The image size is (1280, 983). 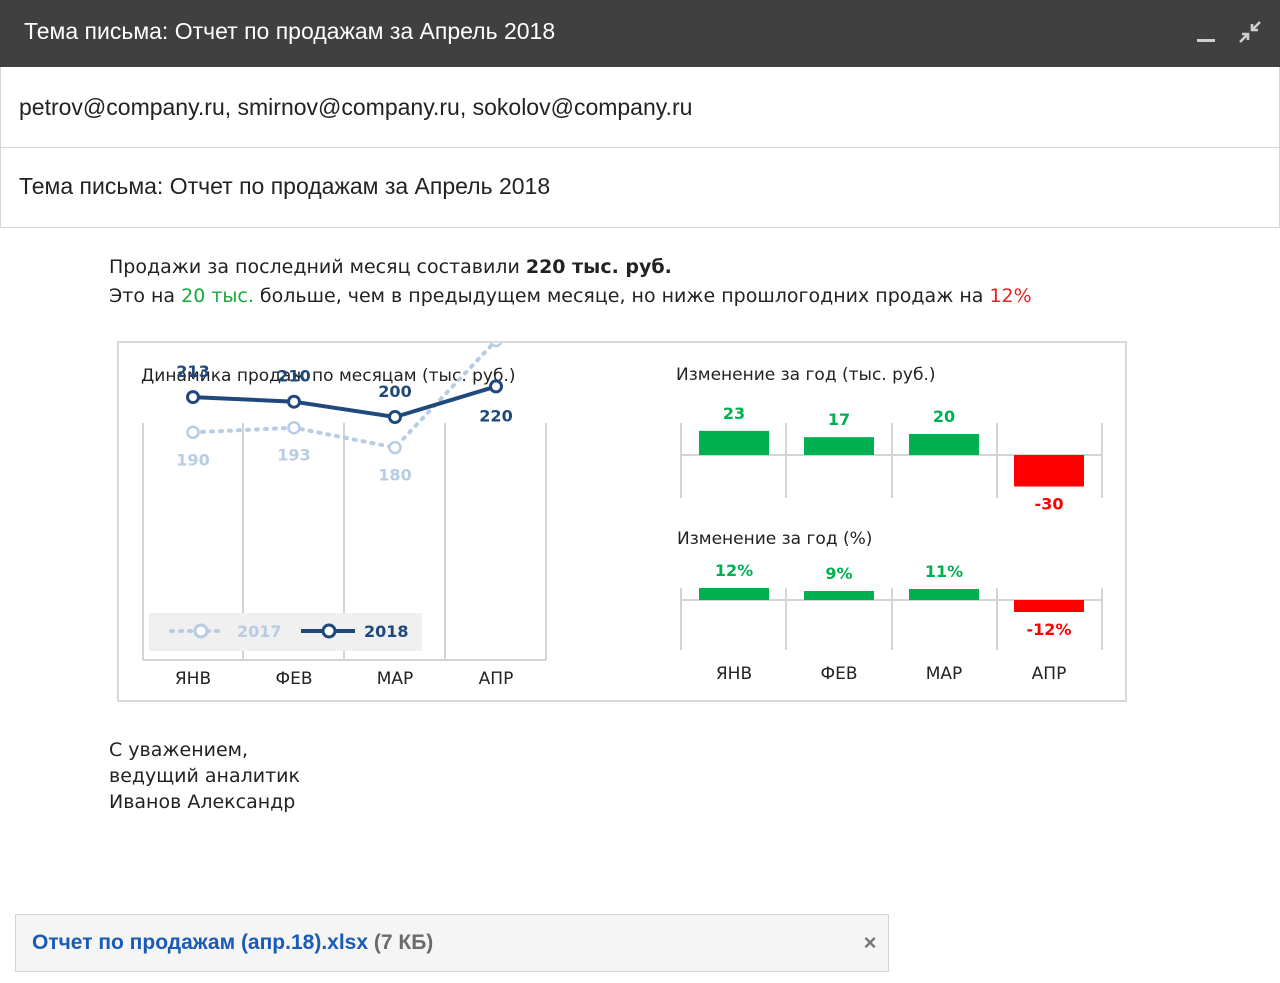 What do you see at coordinates (179, 750) in the screenshot?
I see `signature-line-1: С уважением,` at bounding box center [179, 750].